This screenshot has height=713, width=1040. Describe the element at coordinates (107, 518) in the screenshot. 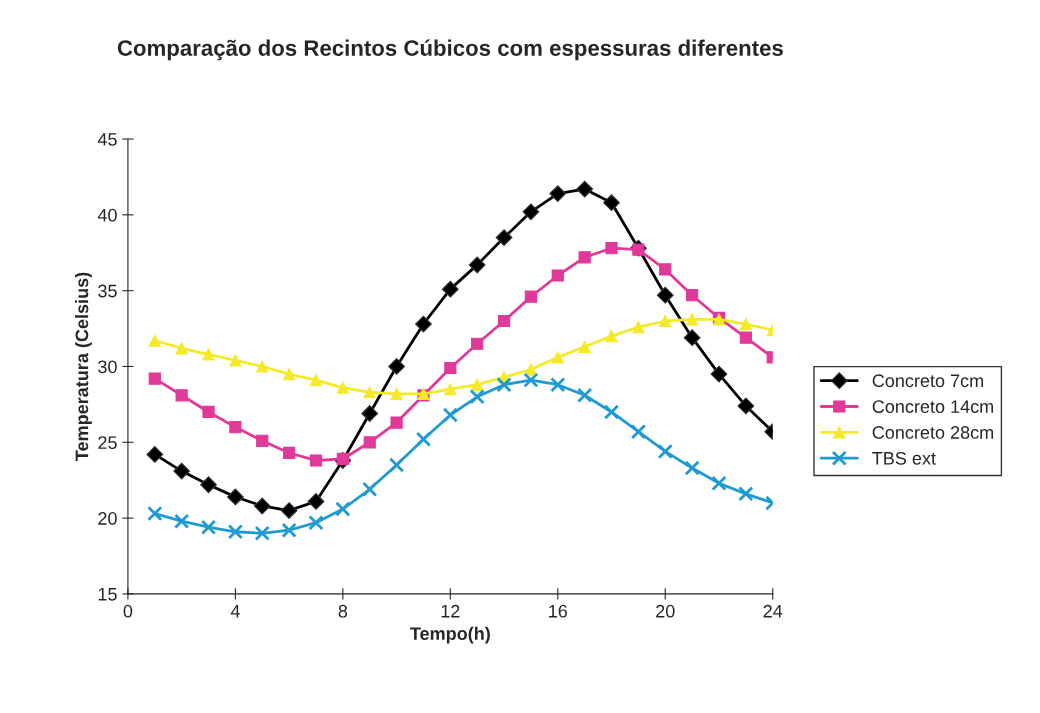

I see `y-tick-label: 20` at that location.